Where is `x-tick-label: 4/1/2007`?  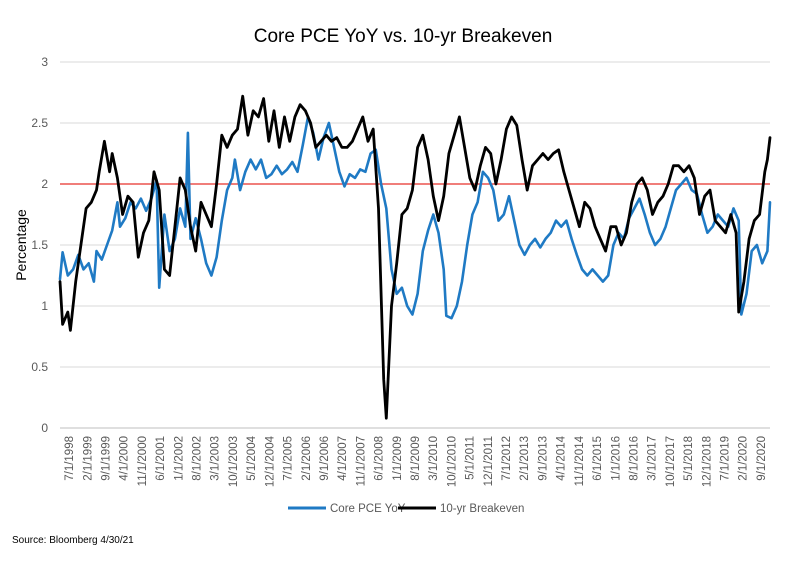
x-tick-label: 4/1/2007 is located at coordinates (343, 458).